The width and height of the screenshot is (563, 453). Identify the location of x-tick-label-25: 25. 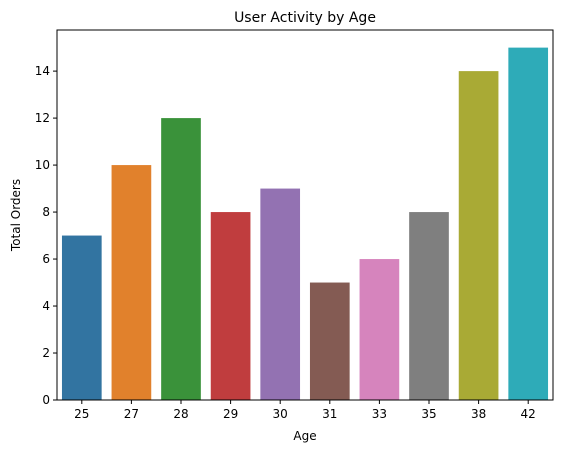
(81, 414).